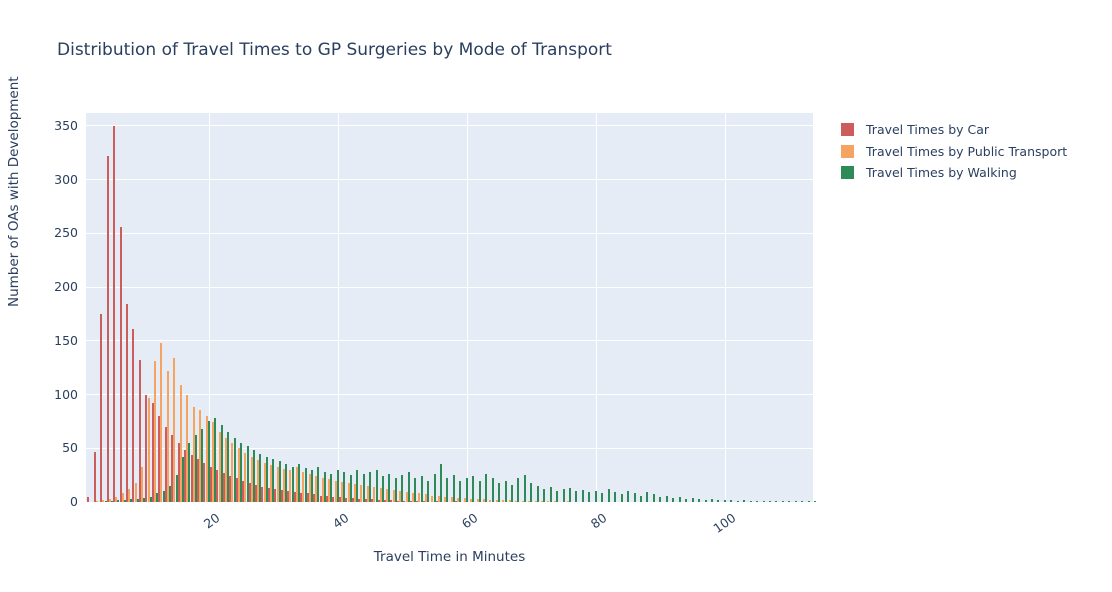 The height and width of the screenshot is (592, 1112). I want to click on legend-item-car: Travel Times by Car, so click(954, 130).